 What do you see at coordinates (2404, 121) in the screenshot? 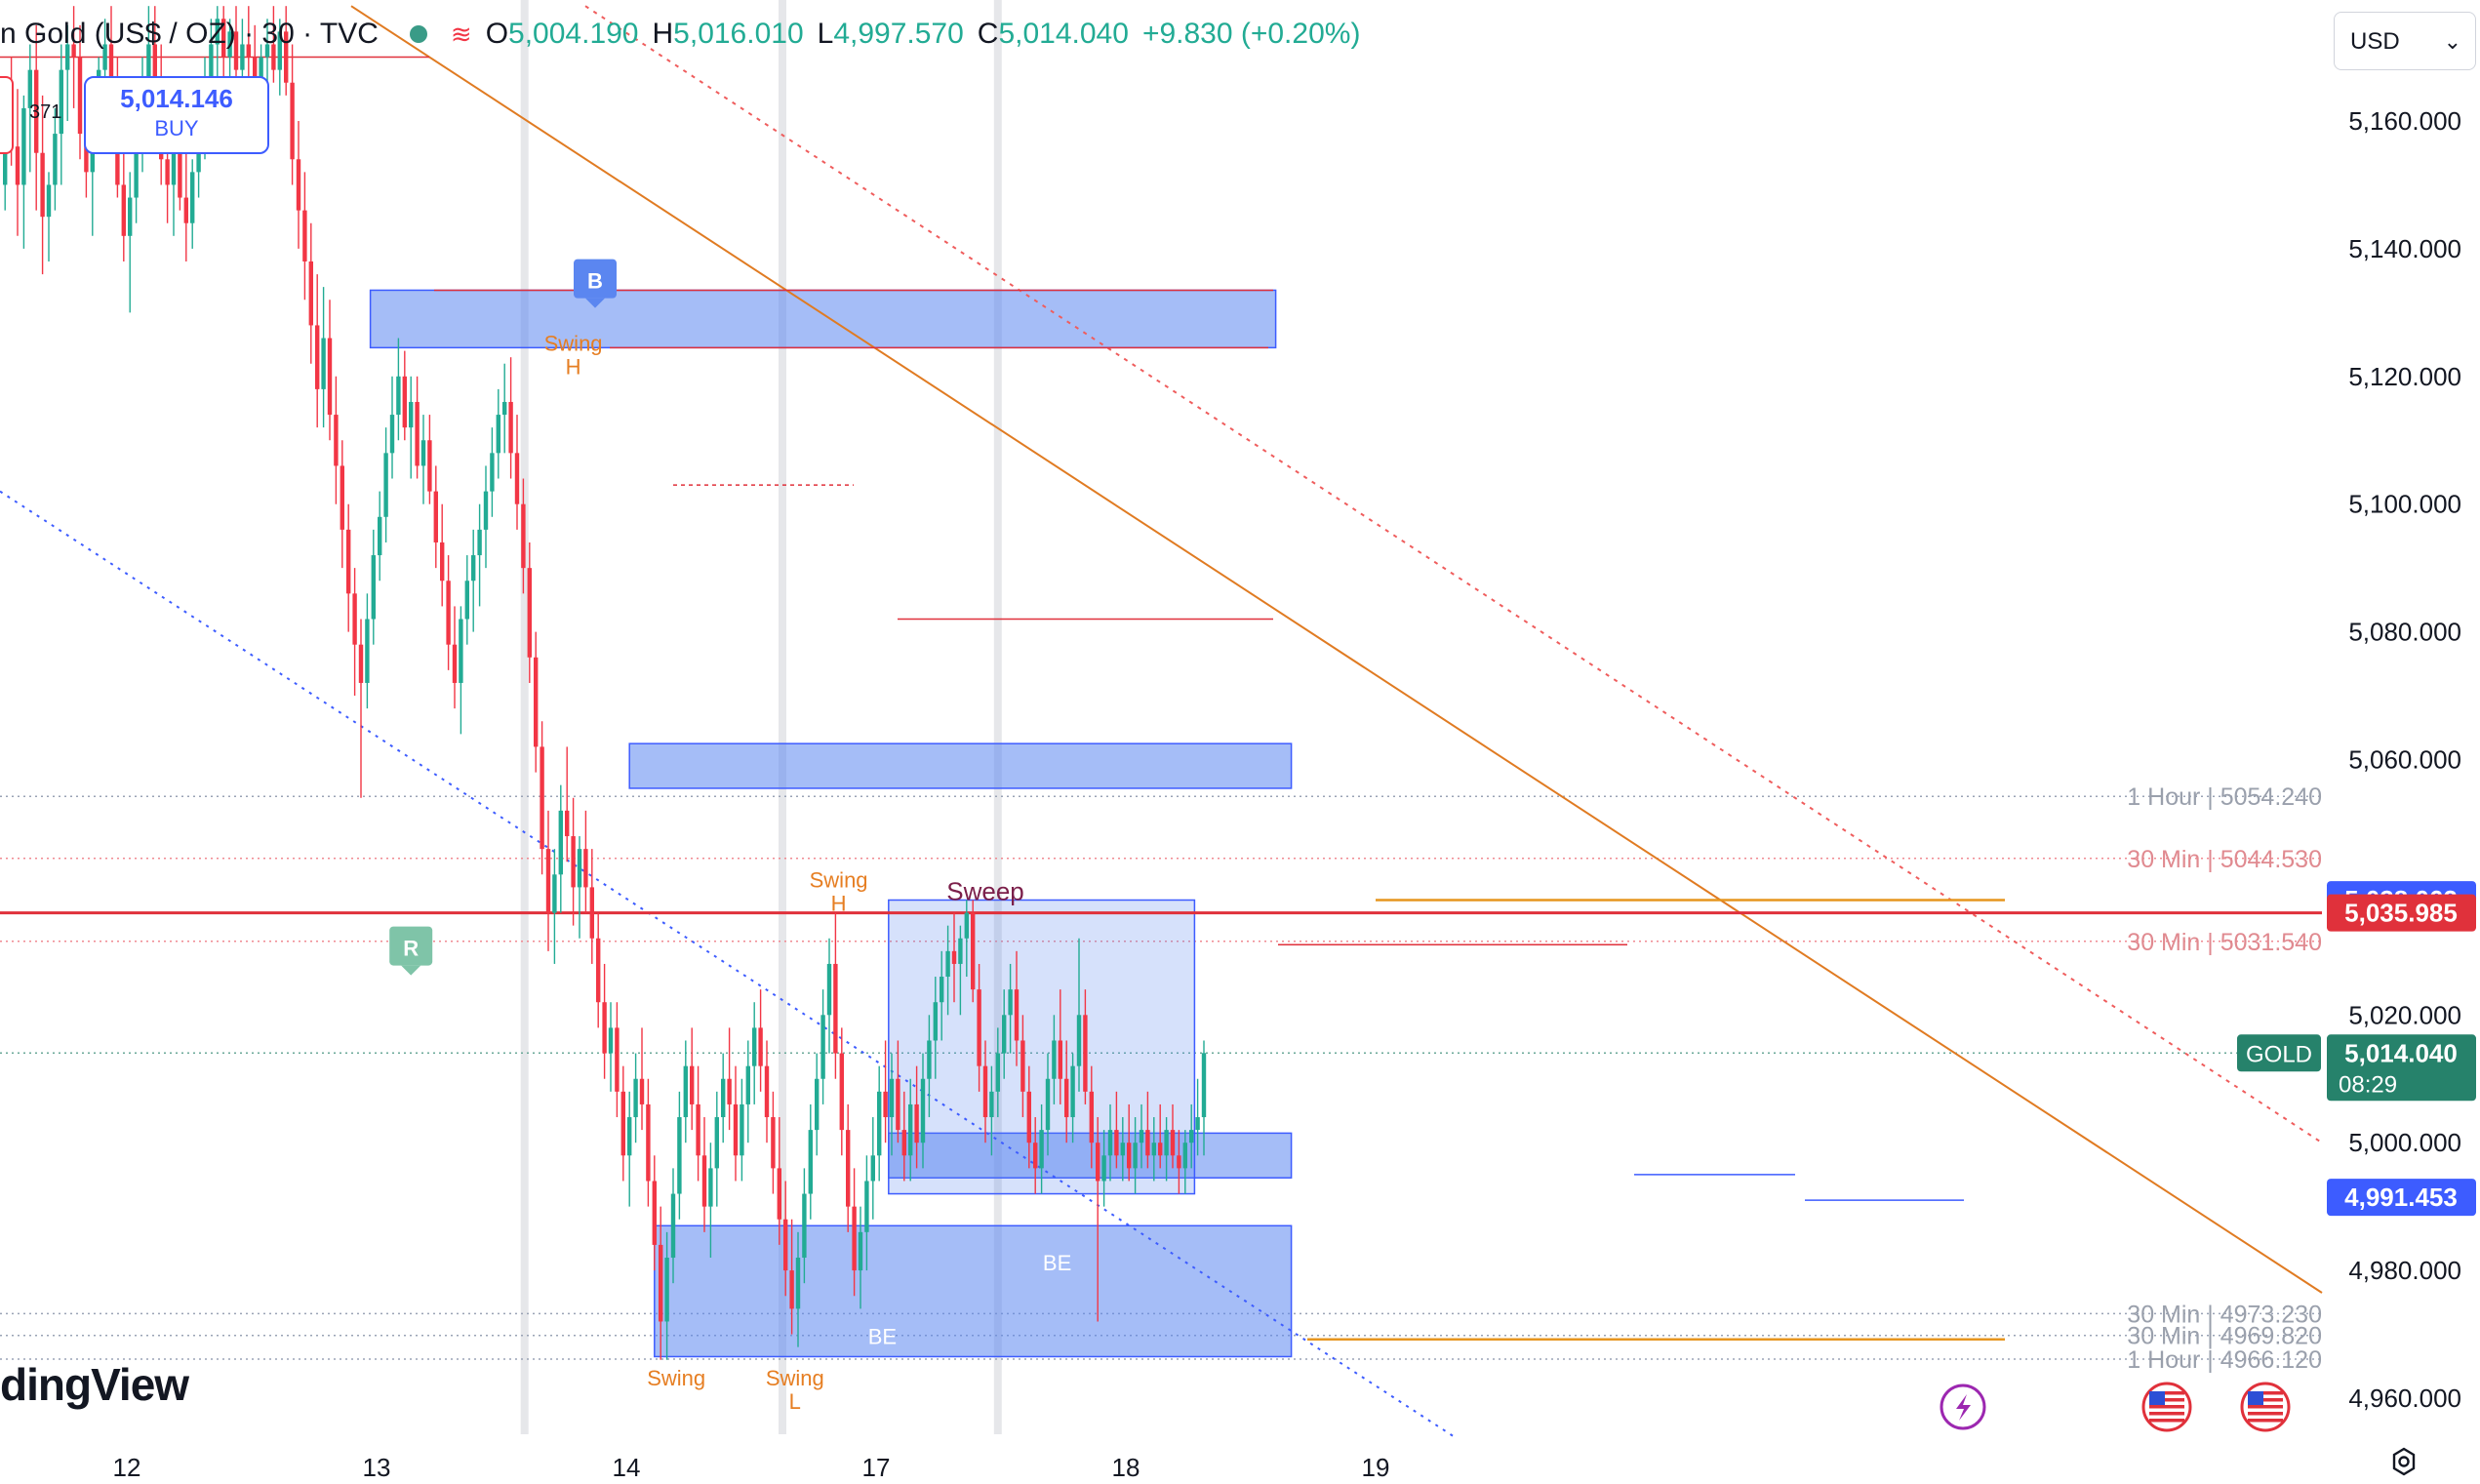
I see `y-tick-label: 5,160.000` at bounding box center [2404, 121].